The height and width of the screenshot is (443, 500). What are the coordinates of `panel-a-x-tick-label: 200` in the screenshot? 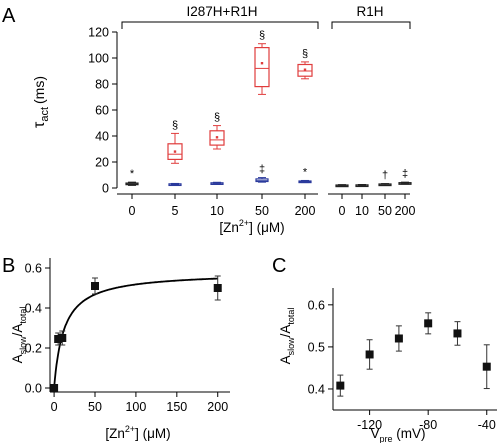 It's located at (305, 211).